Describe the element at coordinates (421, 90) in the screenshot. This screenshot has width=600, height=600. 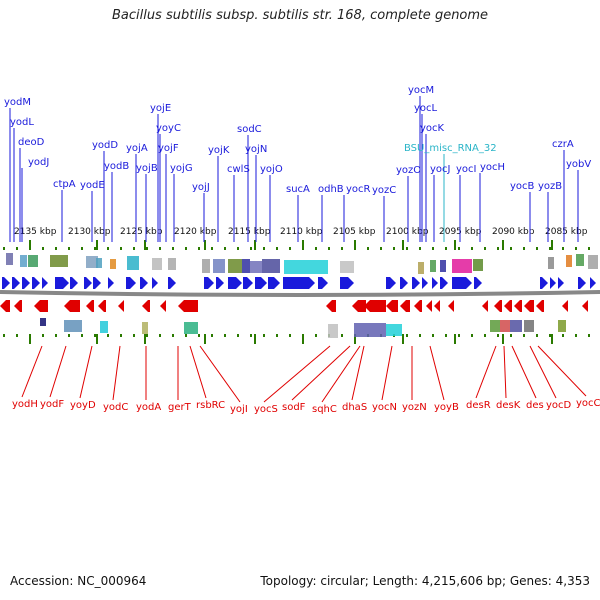
I see `gene-label: yocM` at that location.